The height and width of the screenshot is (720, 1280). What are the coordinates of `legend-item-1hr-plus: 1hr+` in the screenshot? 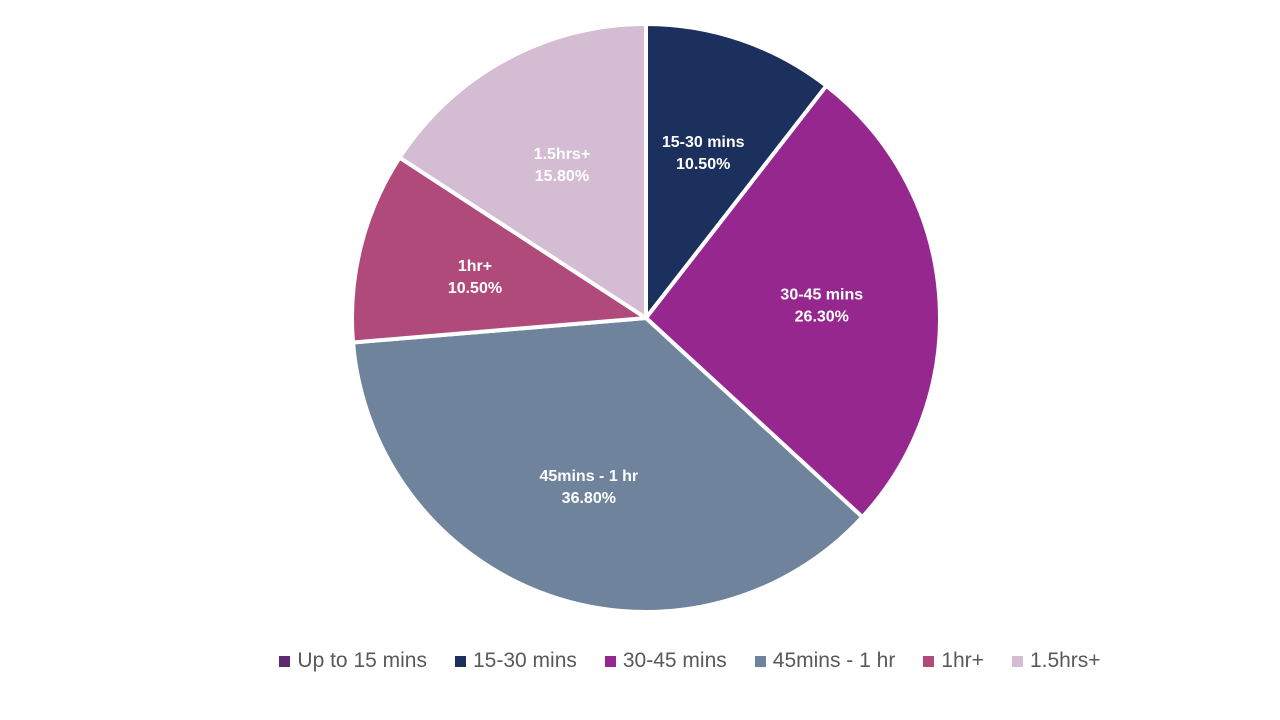 It's located at (953, 661).